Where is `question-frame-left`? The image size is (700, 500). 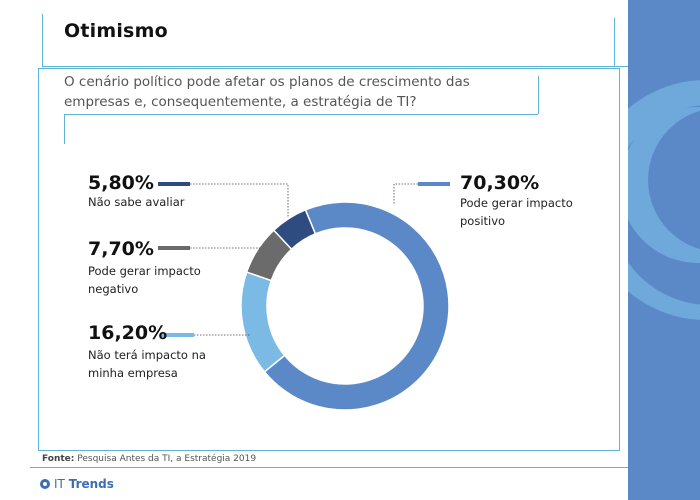
question-frame-left is located at coordinates (64, 129).